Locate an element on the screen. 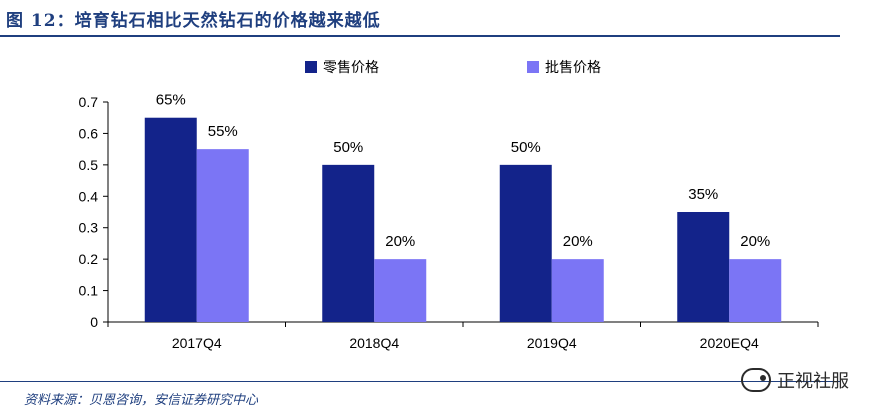 This screenshot has width=877, height=416. figure-title: 图 12：培育钻石相比天然钻石的价格越来越低 is located at coordinates (193, 21).